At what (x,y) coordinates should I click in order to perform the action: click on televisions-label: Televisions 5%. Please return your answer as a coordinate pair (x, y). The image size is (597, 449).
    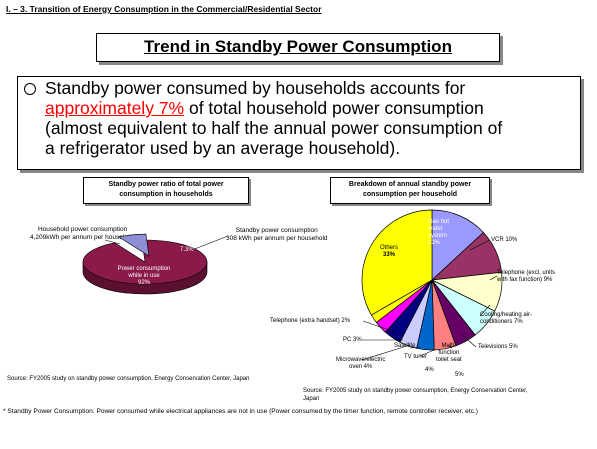
    Looking at the image, I should click on (498, 347).